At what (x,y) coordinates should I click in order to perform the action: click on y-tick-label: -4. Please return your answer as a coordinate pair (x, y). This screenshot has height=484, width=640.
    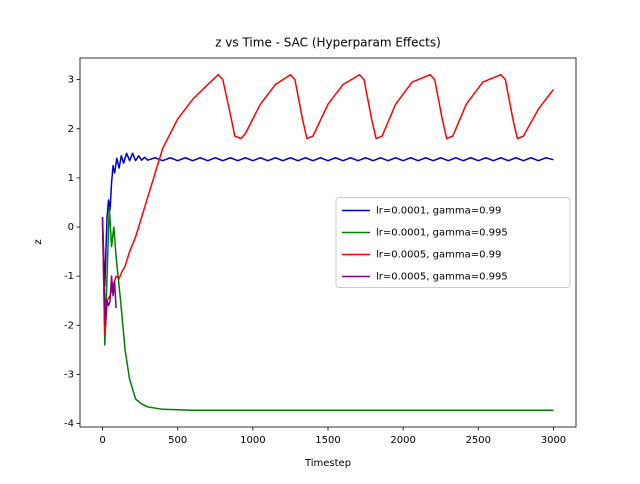
    Looking at the image, I should click on (69, 424).